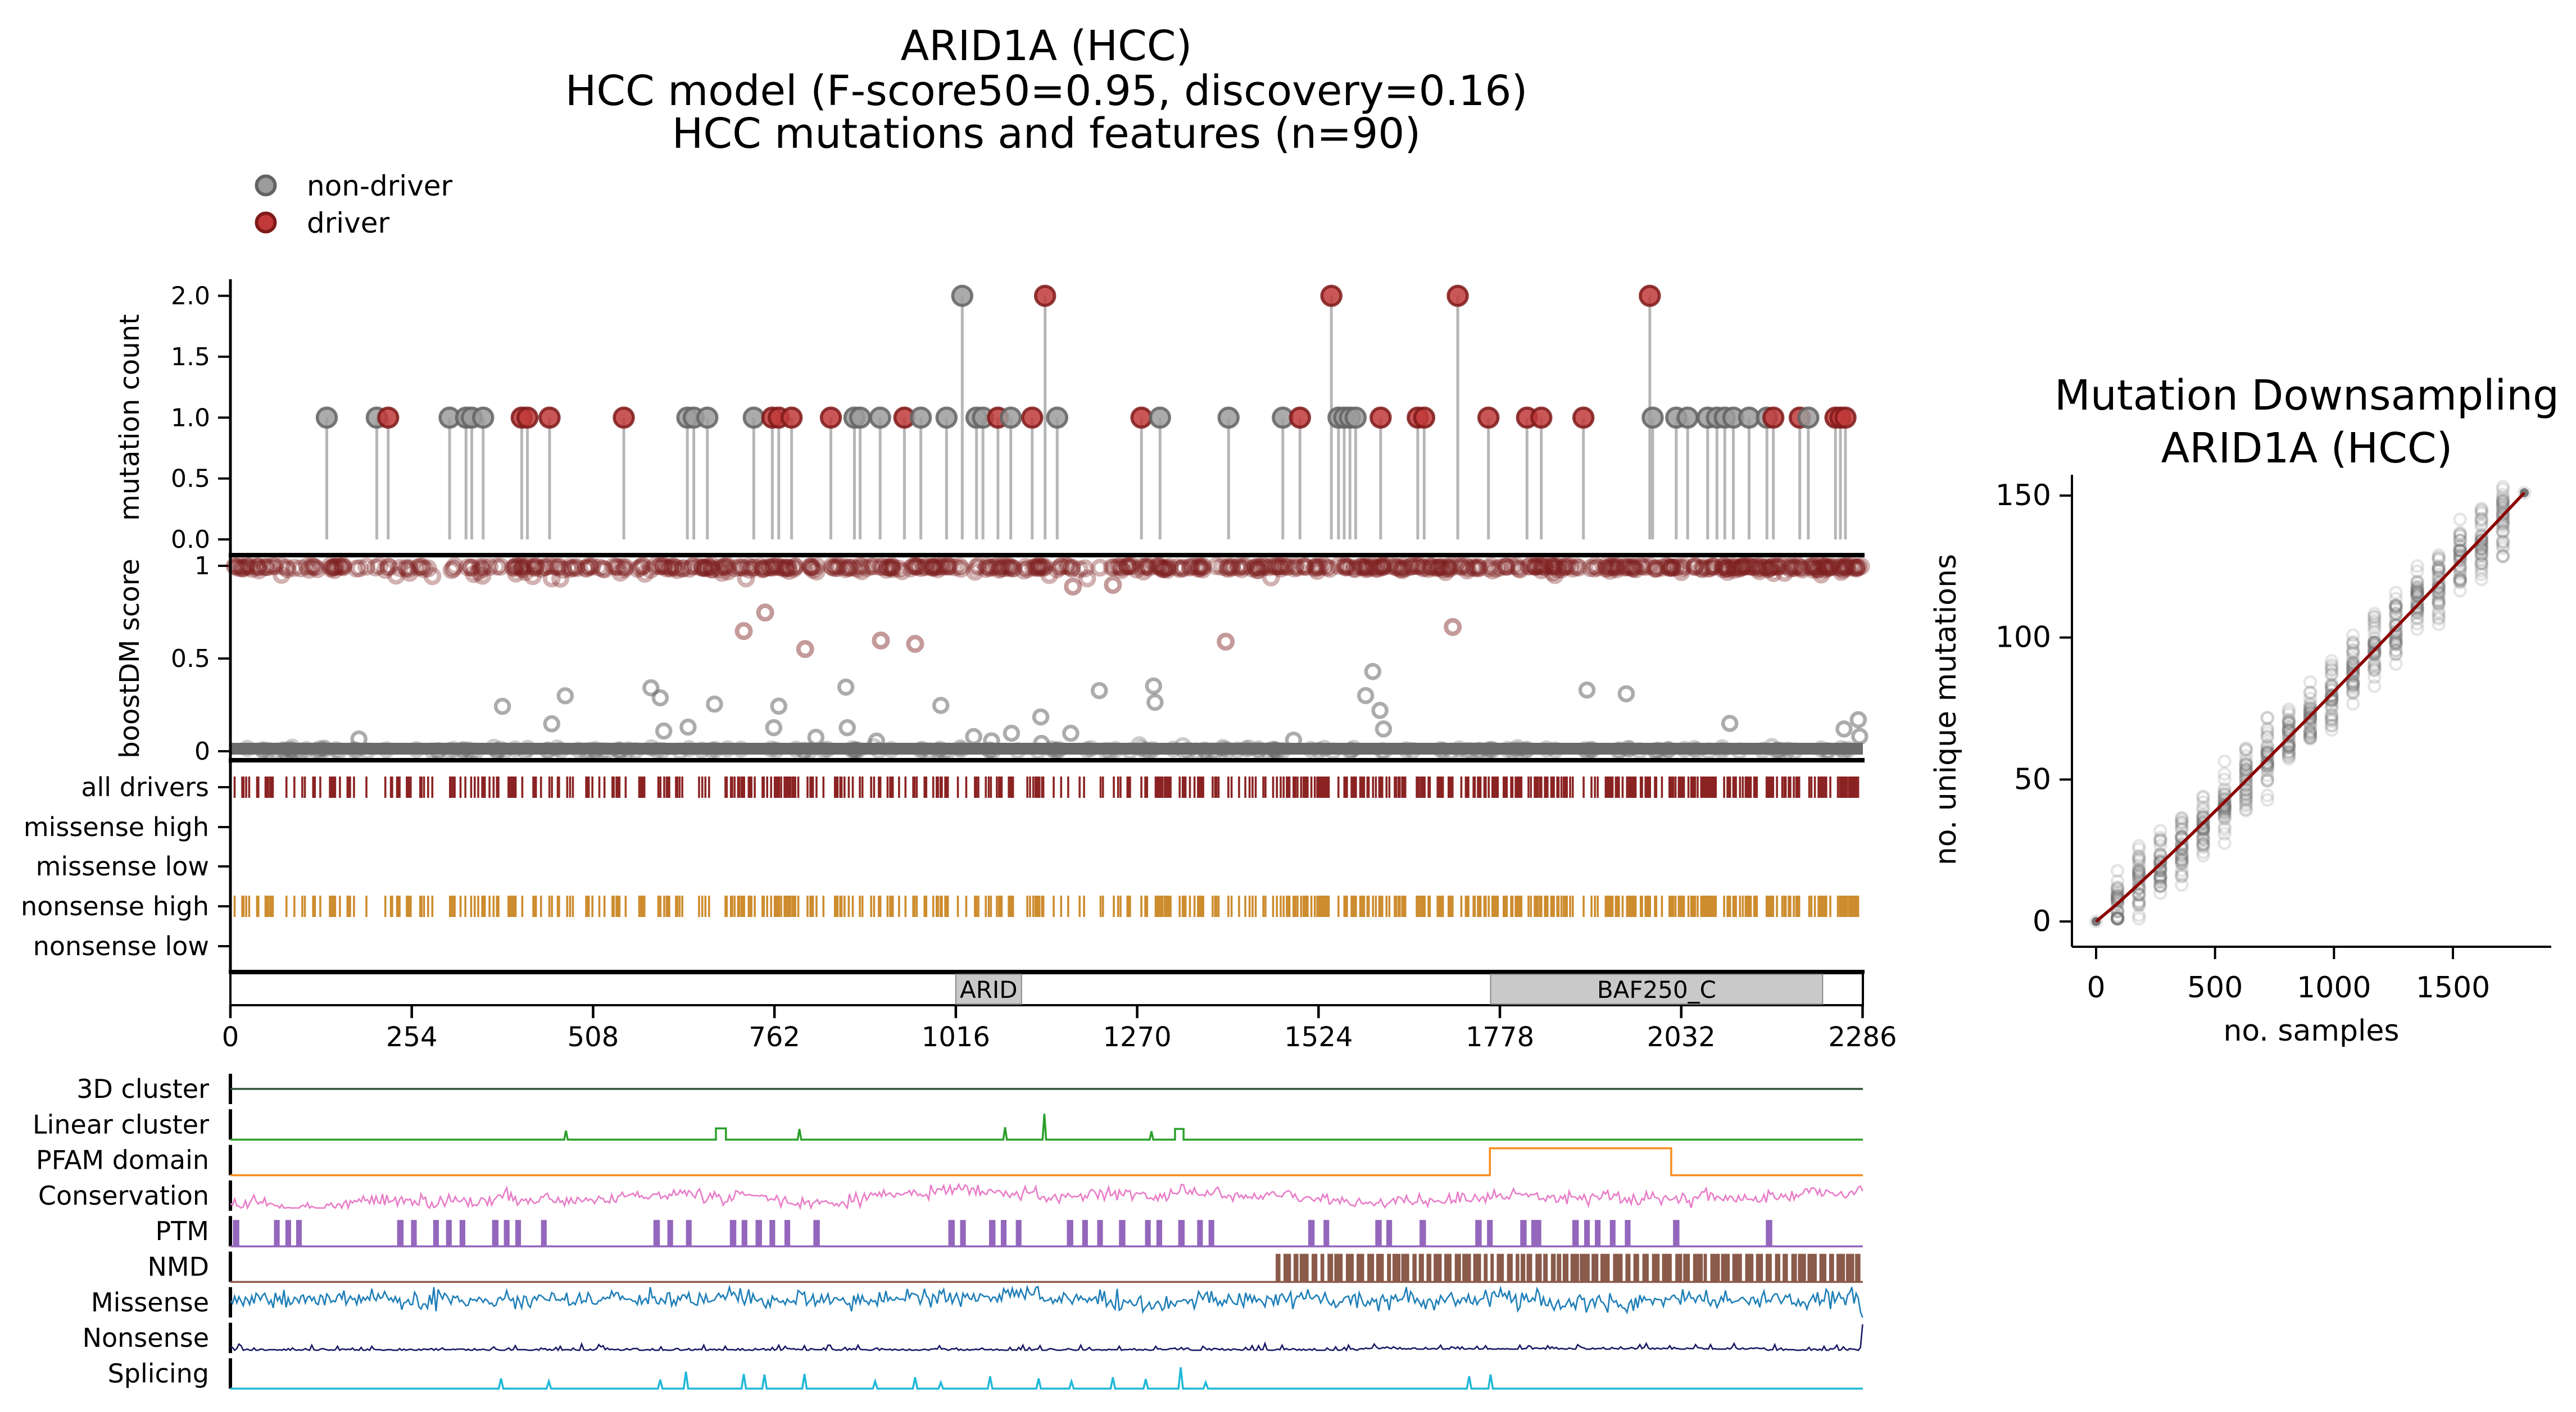 Image resolution: width=2576 pixels, height=1412 pixels. What do you see at coordinates (142, 1089) in the screenshot?
I see `feature-track-label: 3D cluster` at bounding box center [142, 1089].